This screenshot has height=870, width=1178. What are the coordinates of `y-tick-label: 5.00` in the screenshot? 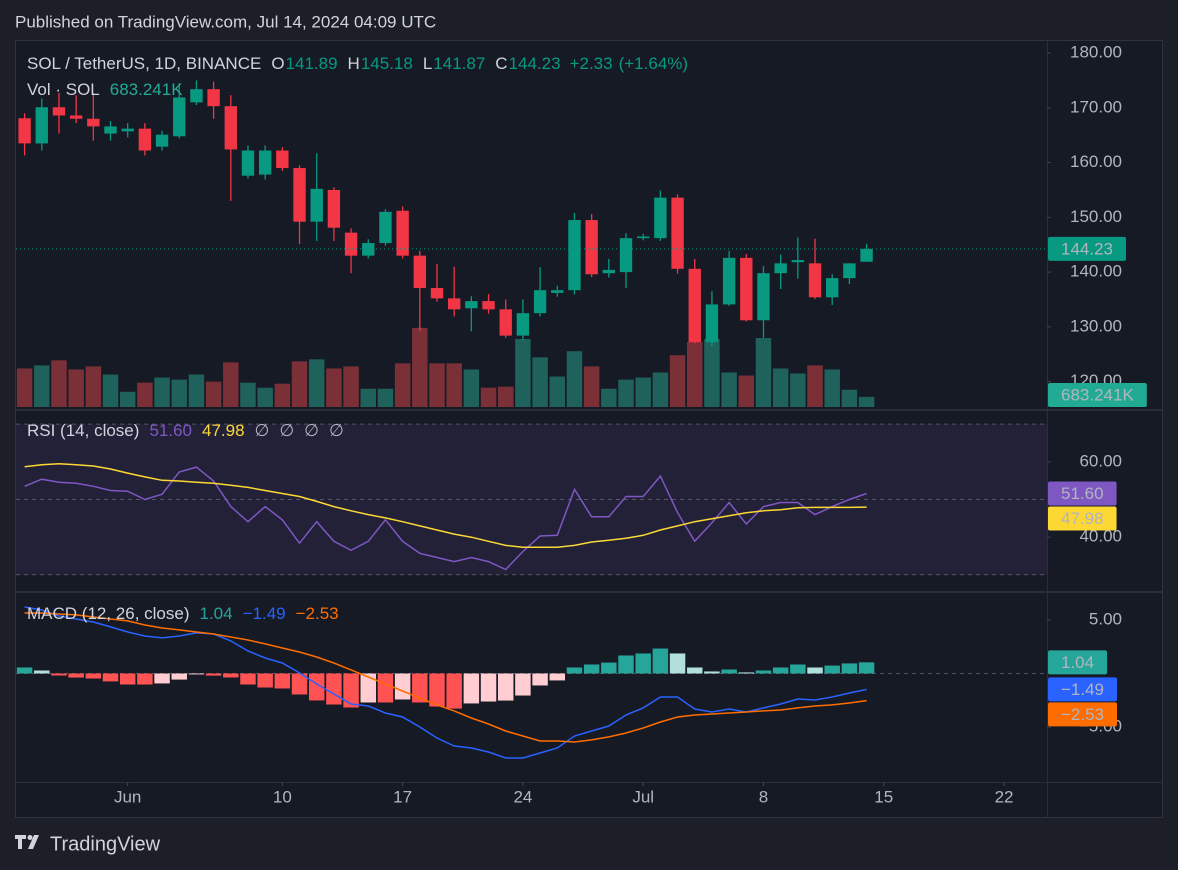 It's located at (1105, 618).